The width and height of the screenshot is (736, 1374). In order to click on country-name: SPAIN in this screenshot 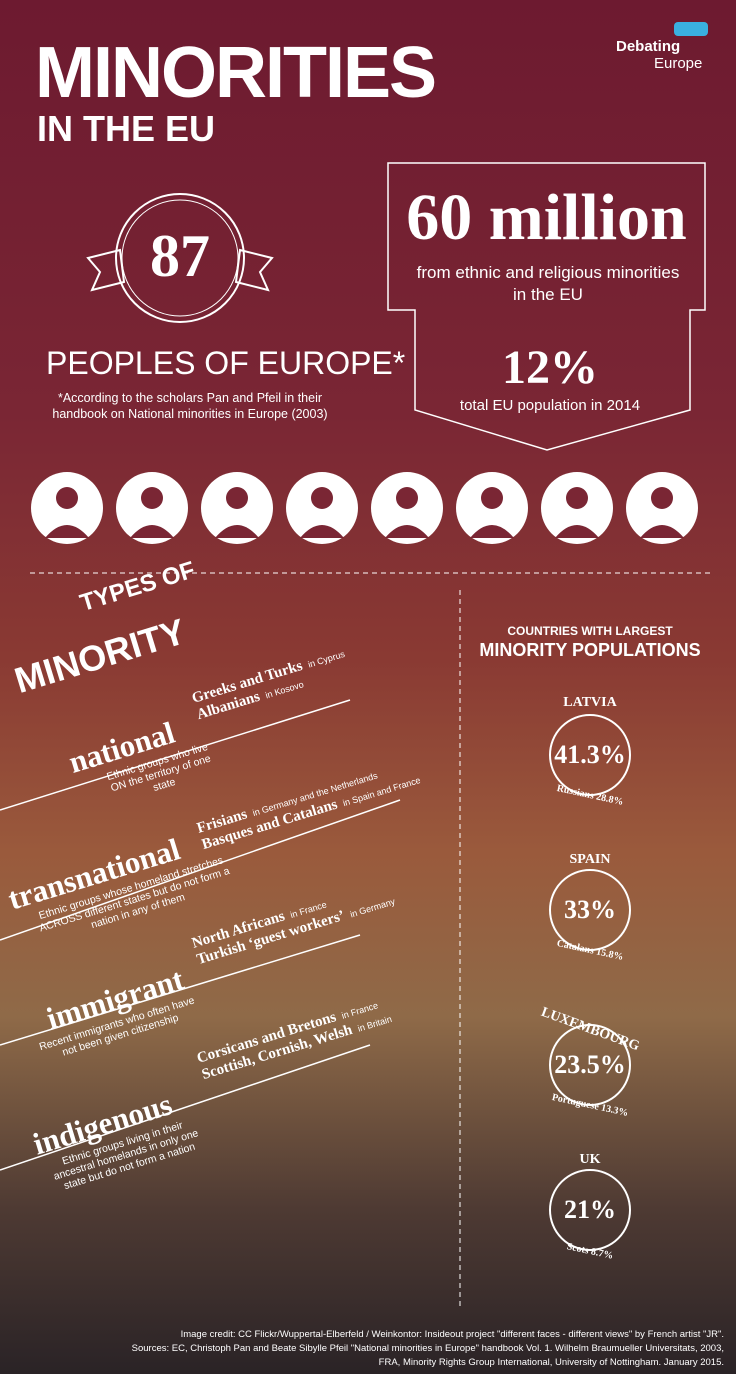, I will do `click(590, 859)`.